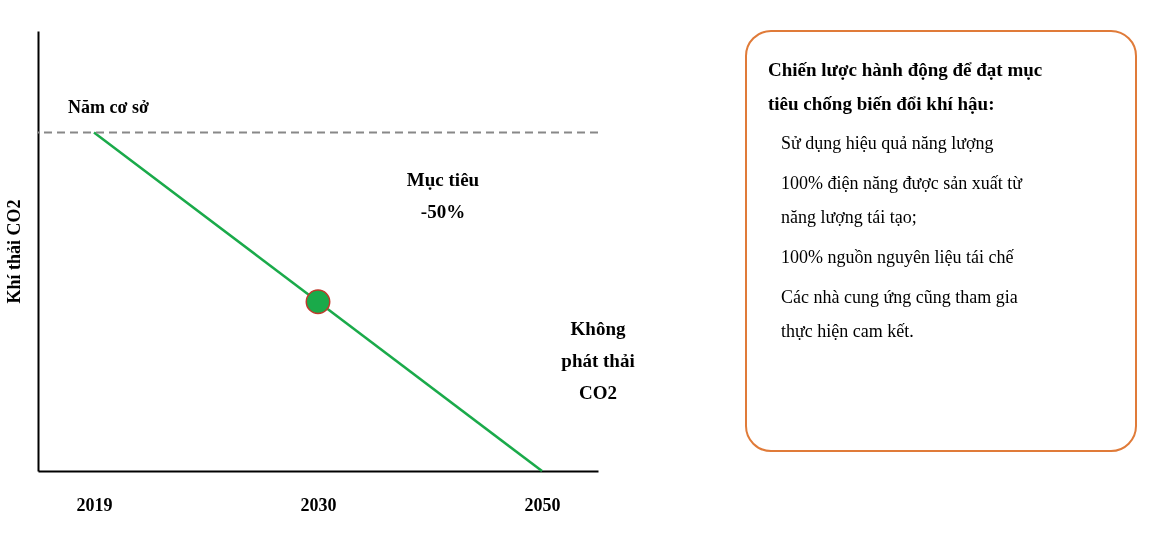  I want to click on text: Chiến lược hành động để đạt mục tiêu chống biến đổi khí hậu:, so click(905, 86).